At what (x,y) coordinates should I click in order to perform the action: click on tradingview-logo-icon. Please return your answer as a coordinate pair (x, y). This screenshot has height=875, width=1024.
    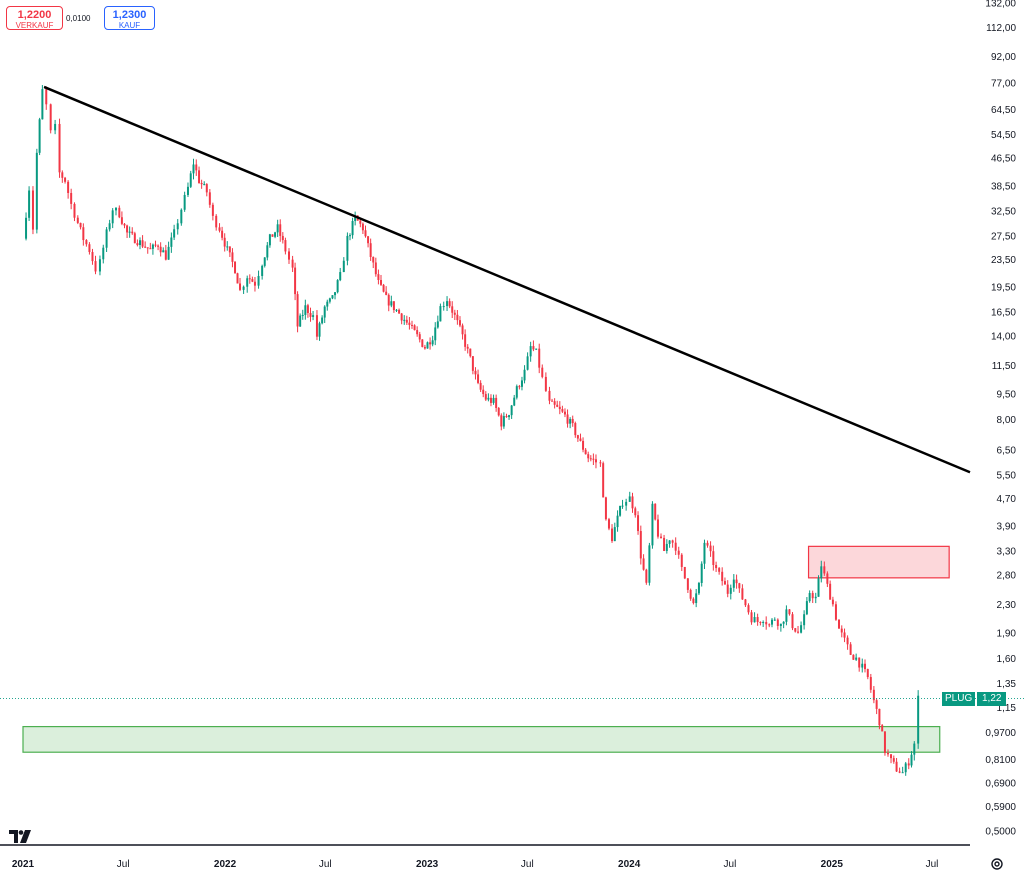
    Looking at the image, I should click on (21, 837).